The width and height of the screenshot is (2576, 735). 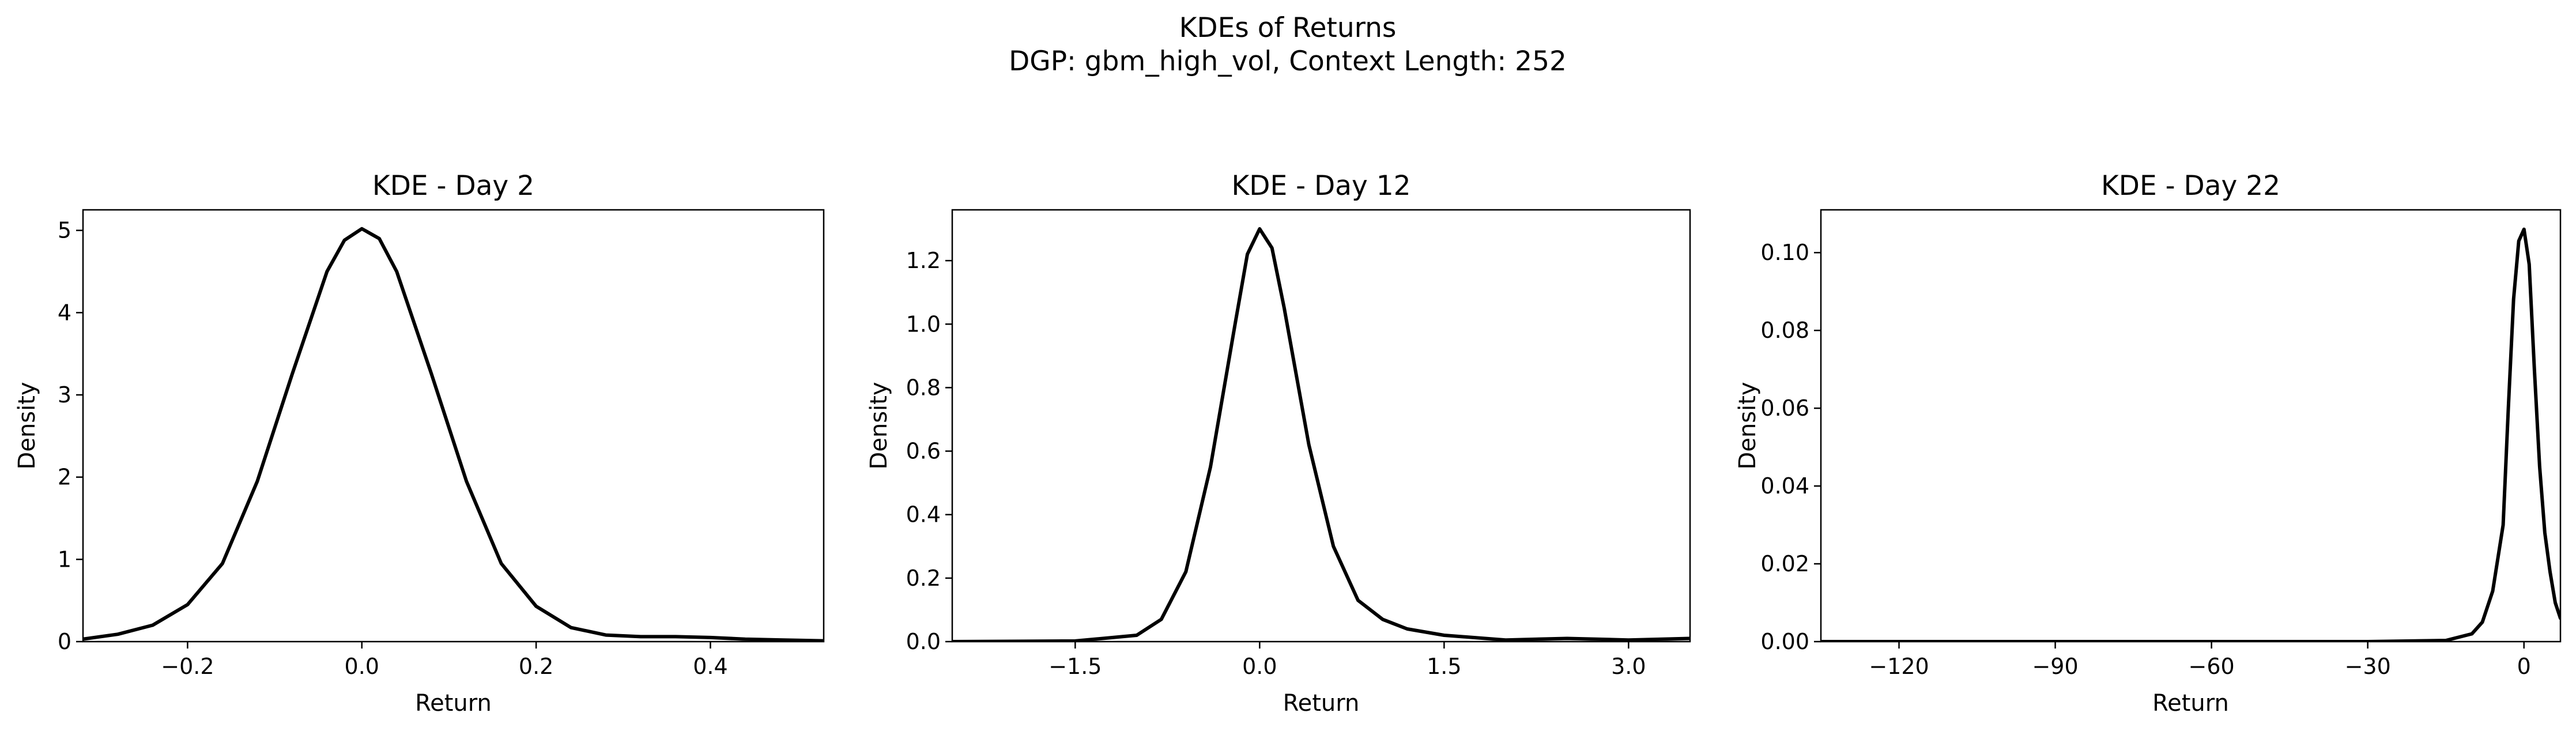 What do you see at coordinates (64, 641) in the screenshot?
I see `y-tick-label: 0` at bounding box center [64, 641].